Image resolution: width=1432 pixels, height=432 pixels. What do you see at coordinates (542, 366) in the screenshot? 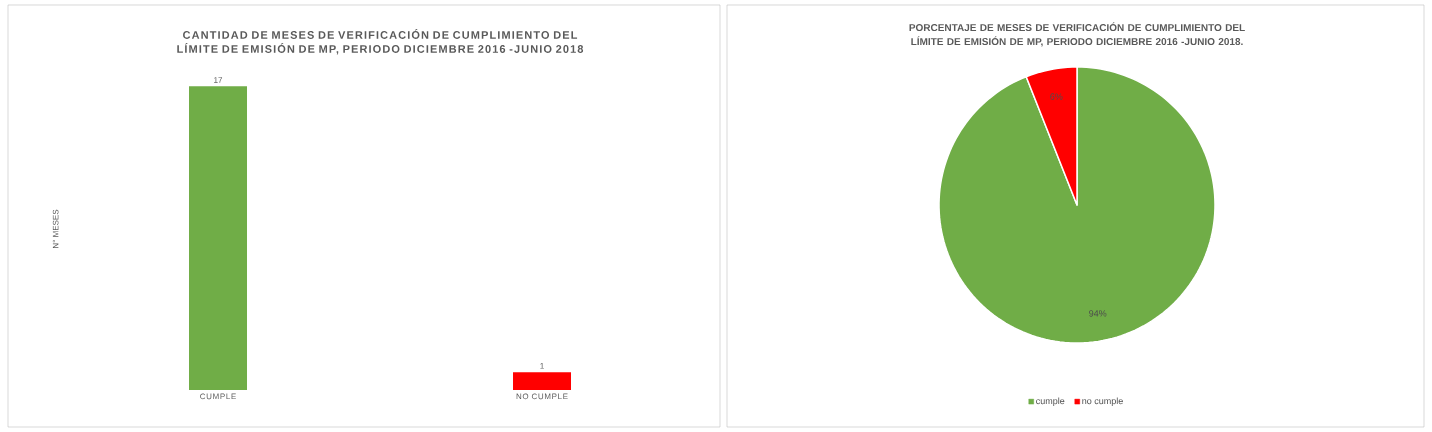
I see `data-label: 1` at bounding box center [542, 366].